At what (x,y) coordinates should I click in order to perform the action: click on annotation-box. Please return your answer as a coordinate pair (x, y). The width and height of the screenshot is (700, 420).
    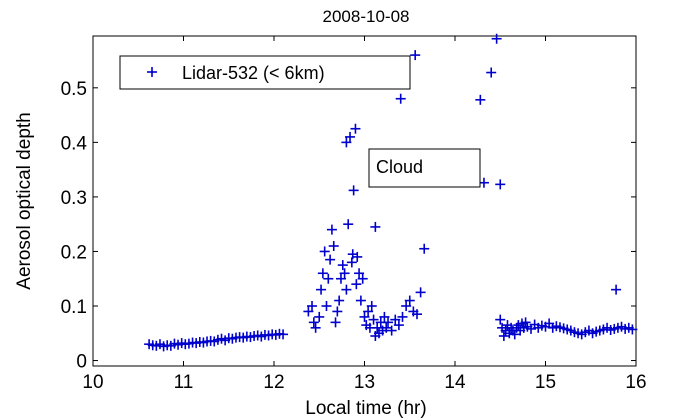
    Looking at the image, I should click on (424, 168).